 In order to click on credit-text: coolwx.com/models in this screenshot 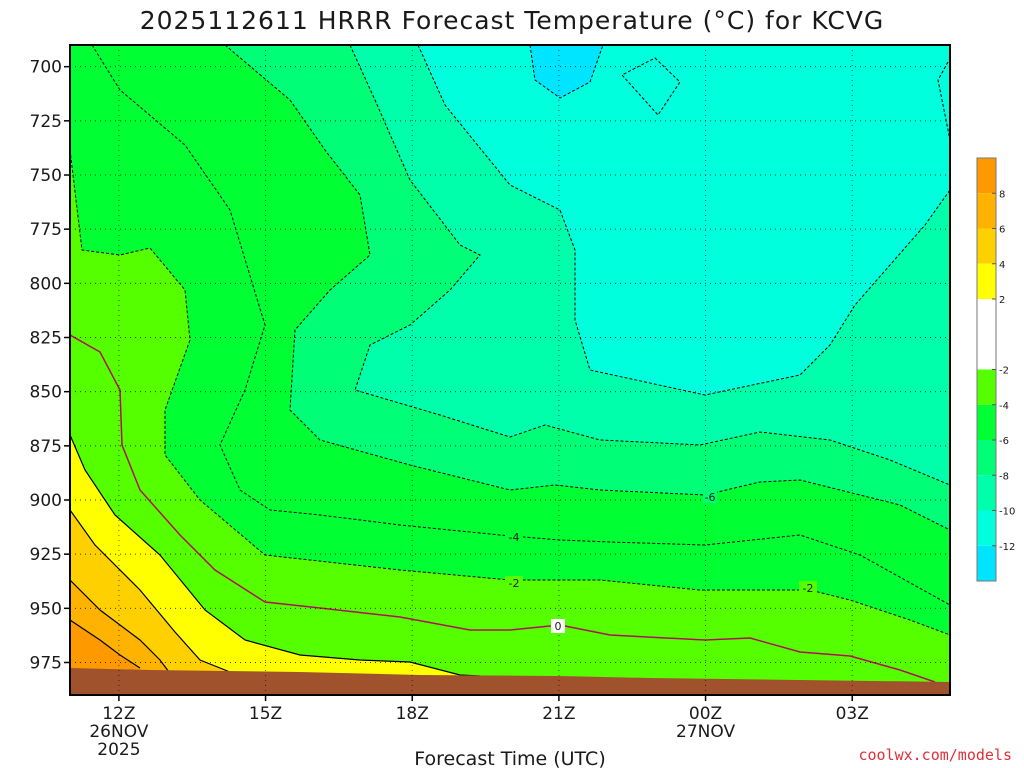, I will do `click(935, 755)`.